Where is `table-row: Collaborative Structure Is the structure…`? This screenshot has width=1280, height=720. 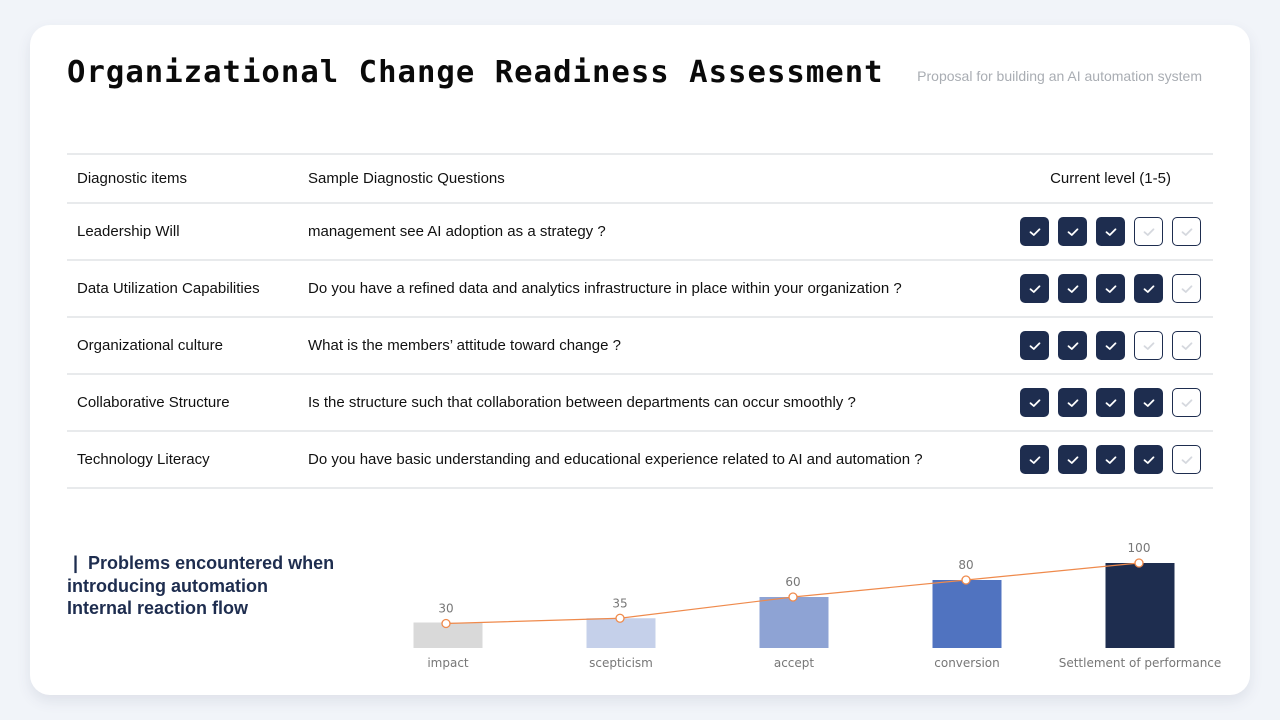 table-row: Collaborative Structure Is the structure… is located at coordinates (640, 403).